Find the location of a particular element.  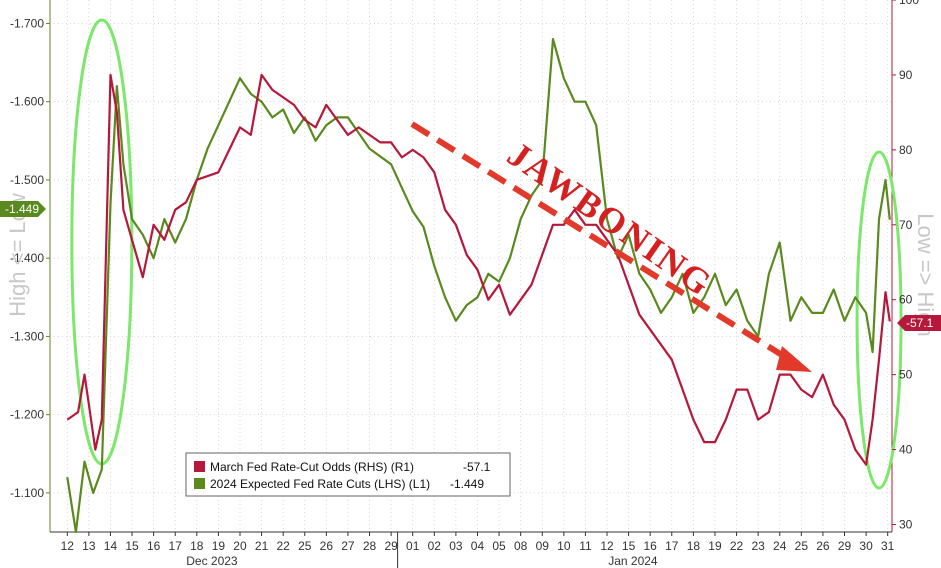

x-tick-label: 03 is located at coordinates (456, 546).